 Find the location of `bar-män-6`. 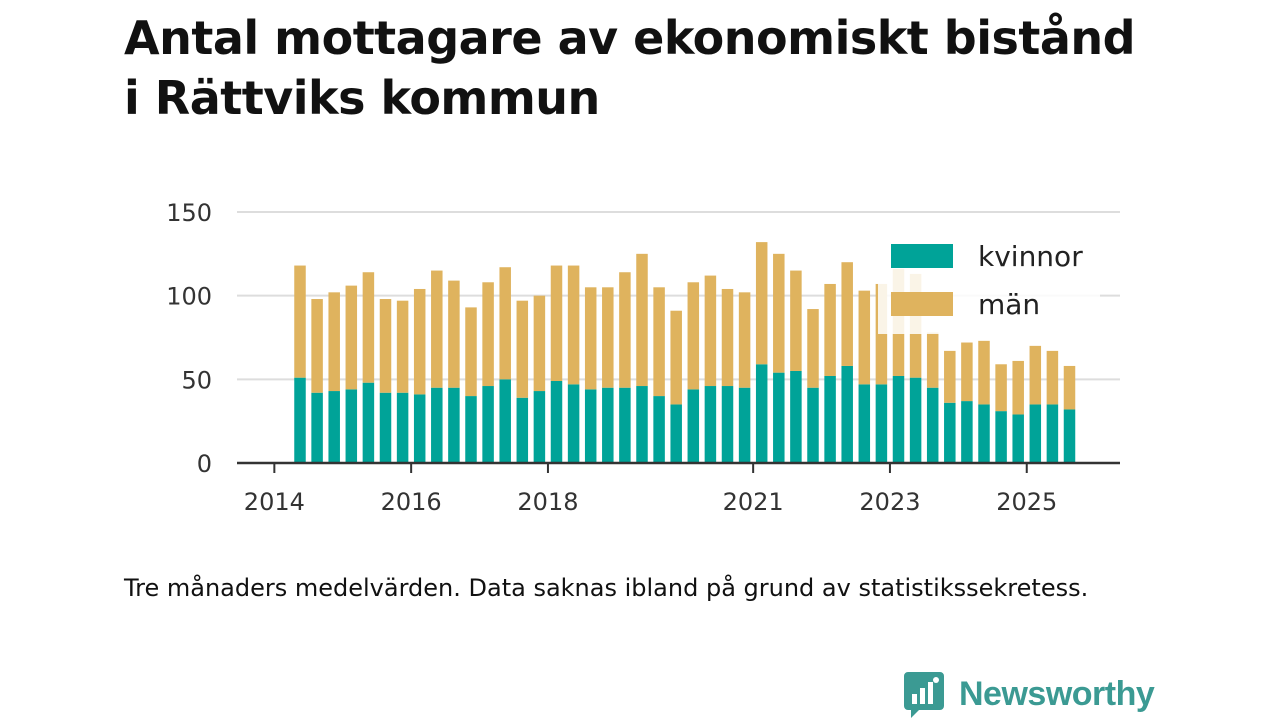

bar-män-6 is located at coordinates (402, 346).